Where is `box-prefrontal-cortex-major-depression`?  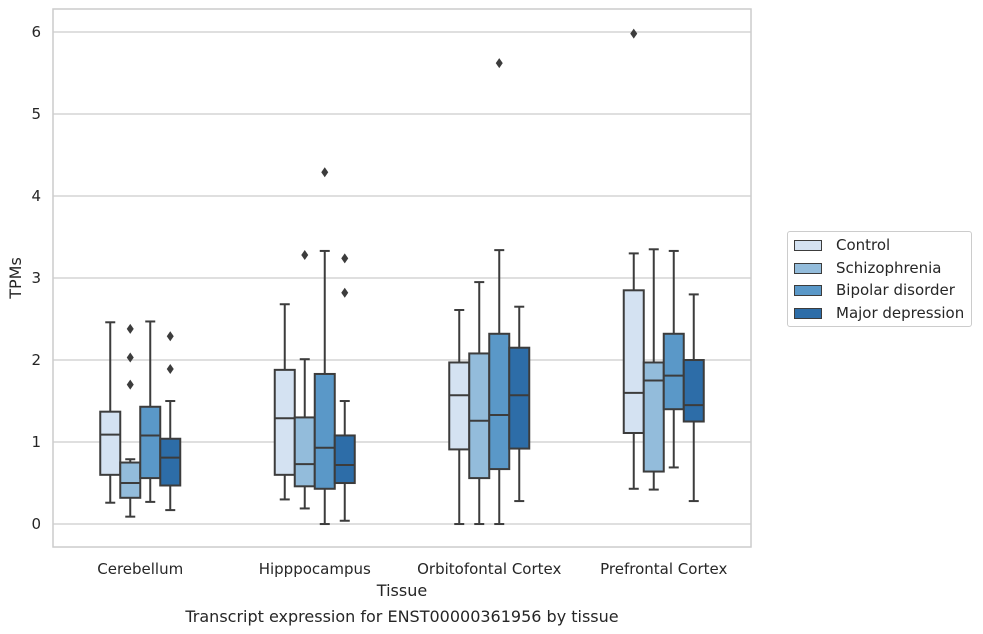 box-prefrontal-cortex-major-depression is located at coordinates (693, 398).